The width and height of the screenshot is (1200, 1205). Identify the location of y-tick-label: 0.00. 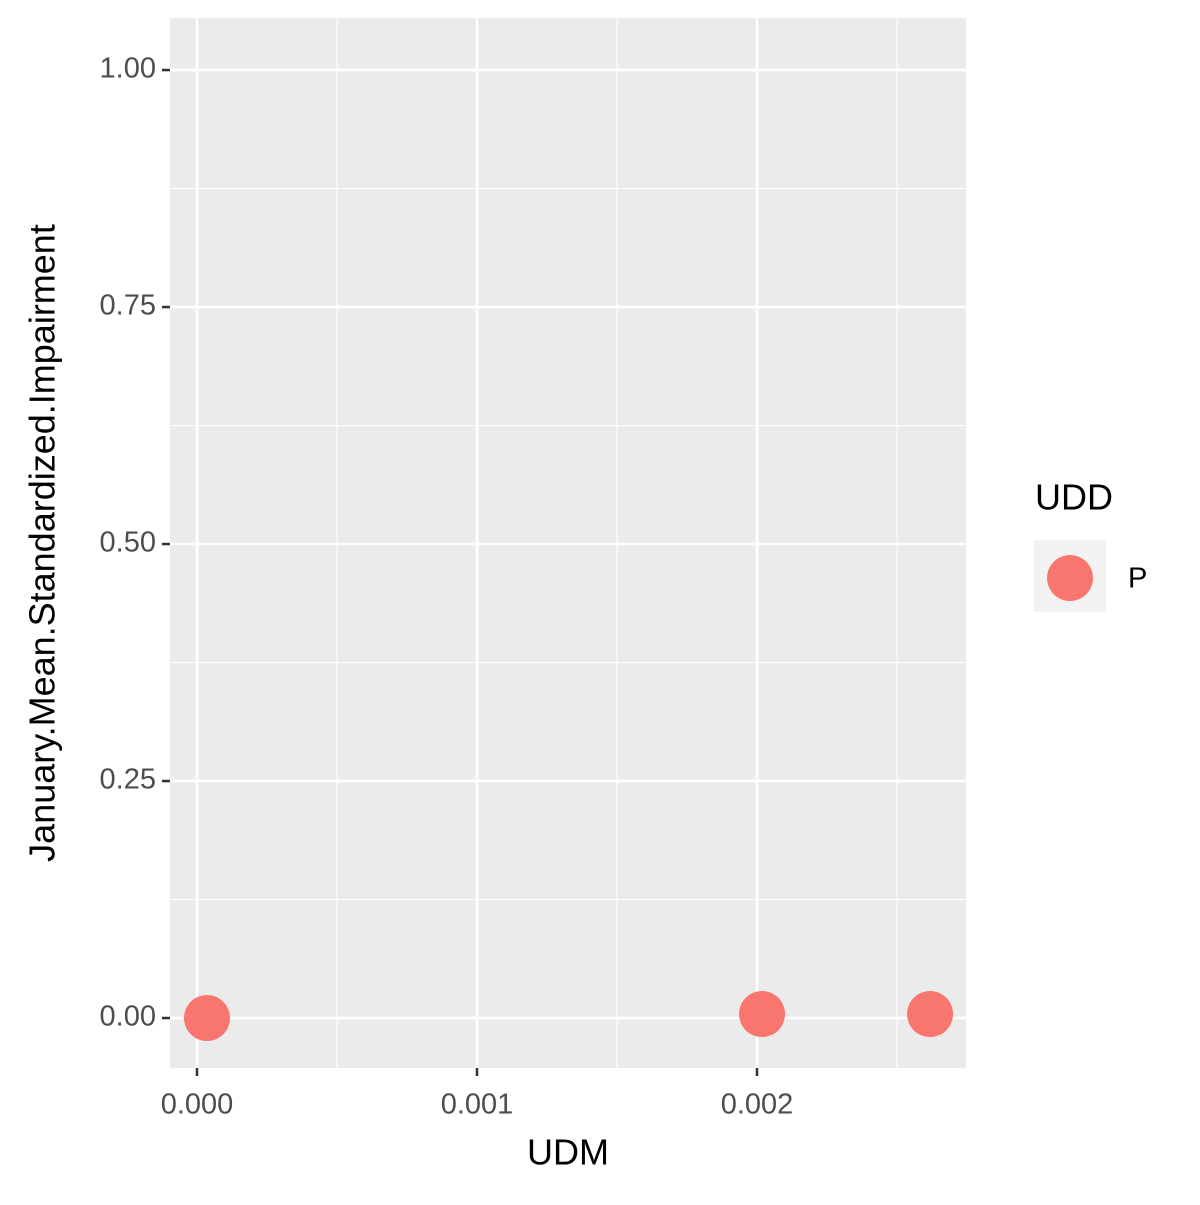
(128, 1017).